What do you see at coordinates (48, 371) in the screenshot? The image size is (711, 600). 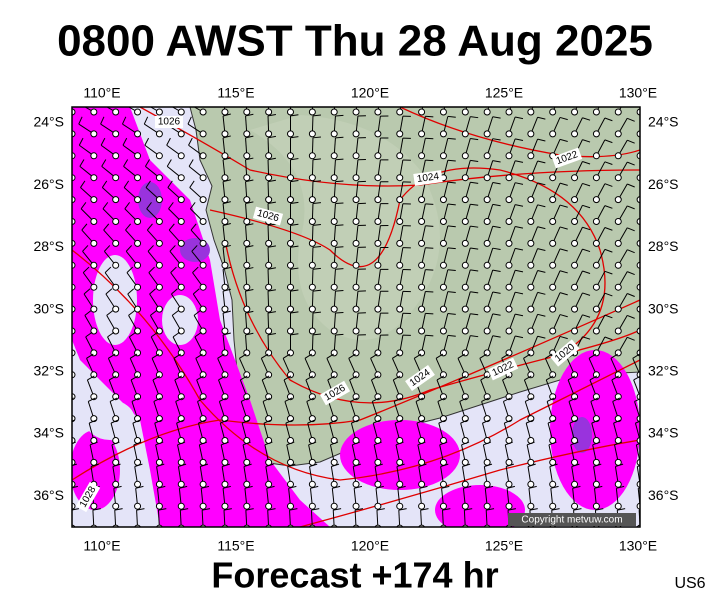 I see `lat-label: 32°S` at bounding box center [48, 371].